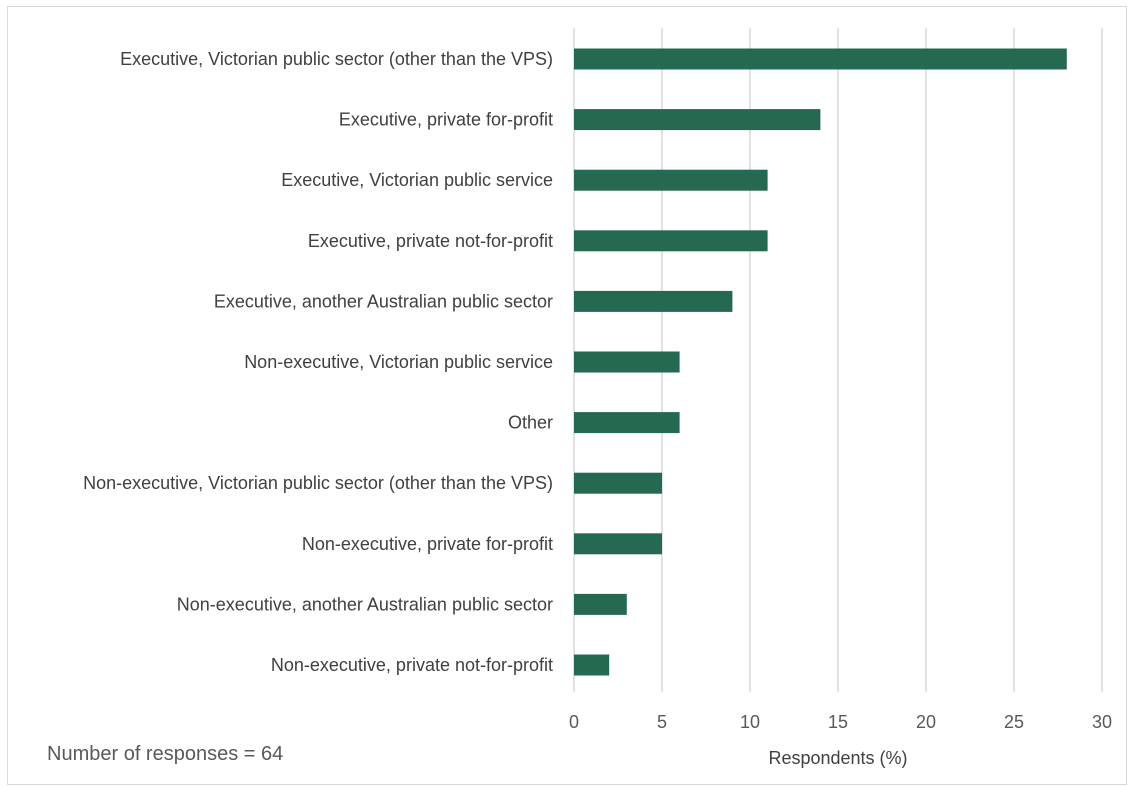  I want to click on x-axis-title: Respondents (%), so click(837, 758).